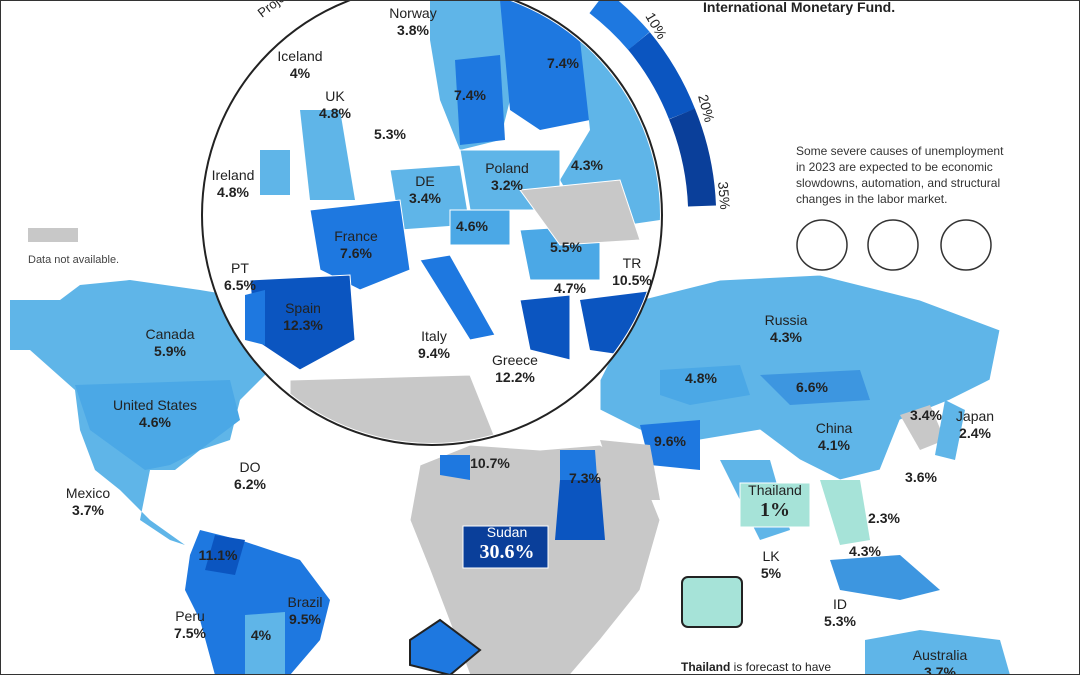 The height and width of the screenshot is (675, 1080). Describe the element at coordinates (240, 268) in the screenshot. I see `country-name: PT` at that location.